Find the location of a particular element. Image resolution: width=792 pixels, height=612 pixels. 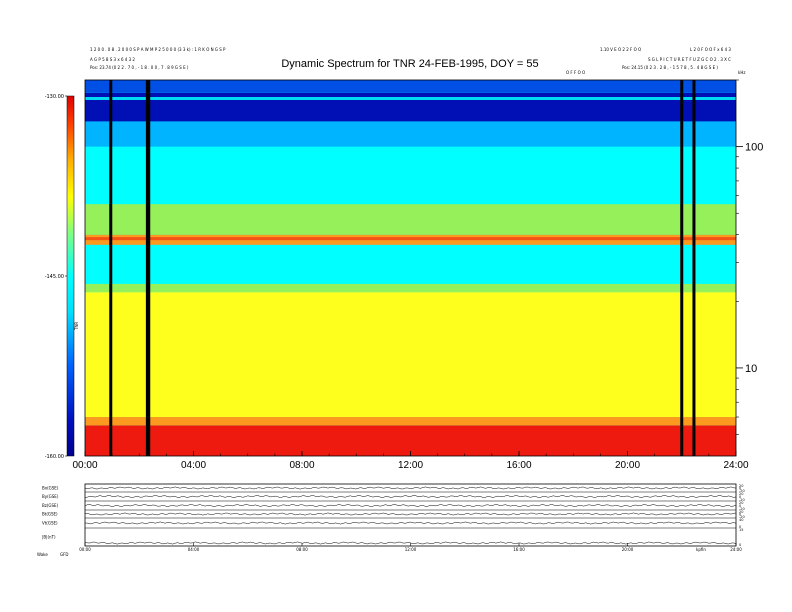

x-tick-label-6: 24:00 is located at coordinates (735, 465).